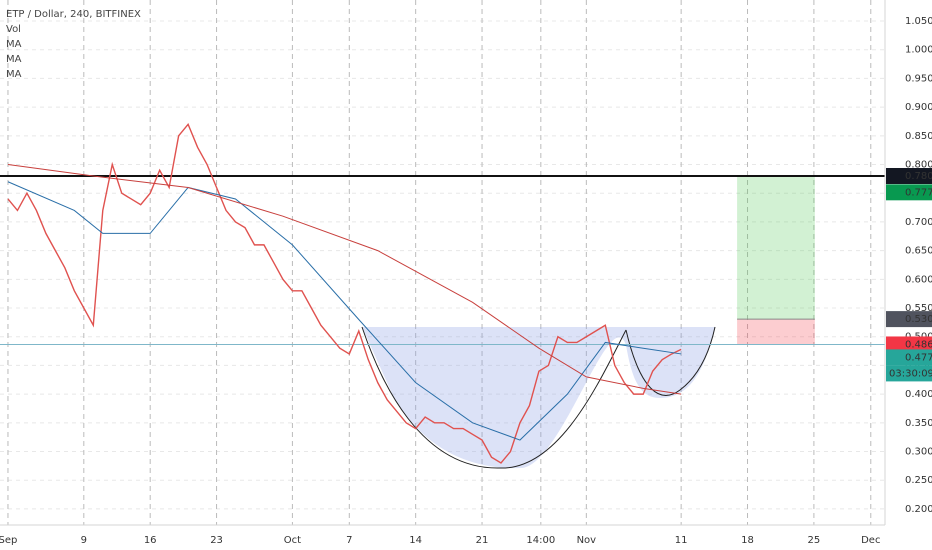  I want to click on price-label: 0.4865, so click(918, 344).